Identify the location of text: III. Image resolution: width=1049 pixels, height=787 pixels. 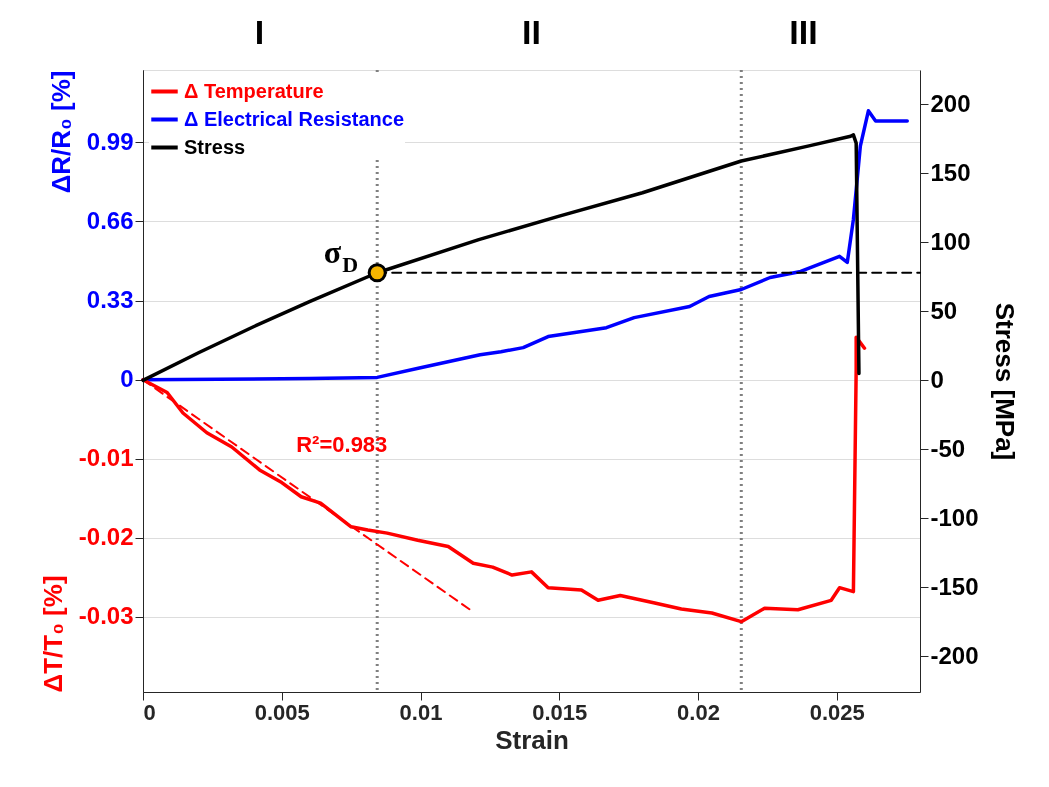
(803, 32).